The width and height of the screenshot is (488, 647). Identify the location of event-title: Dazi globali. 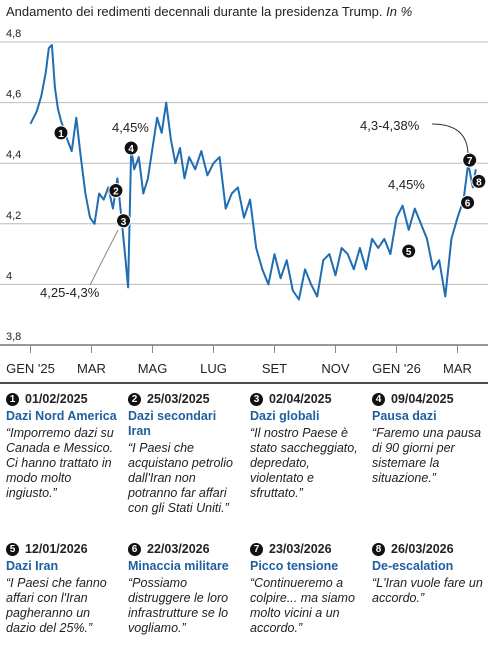
(285, 416).